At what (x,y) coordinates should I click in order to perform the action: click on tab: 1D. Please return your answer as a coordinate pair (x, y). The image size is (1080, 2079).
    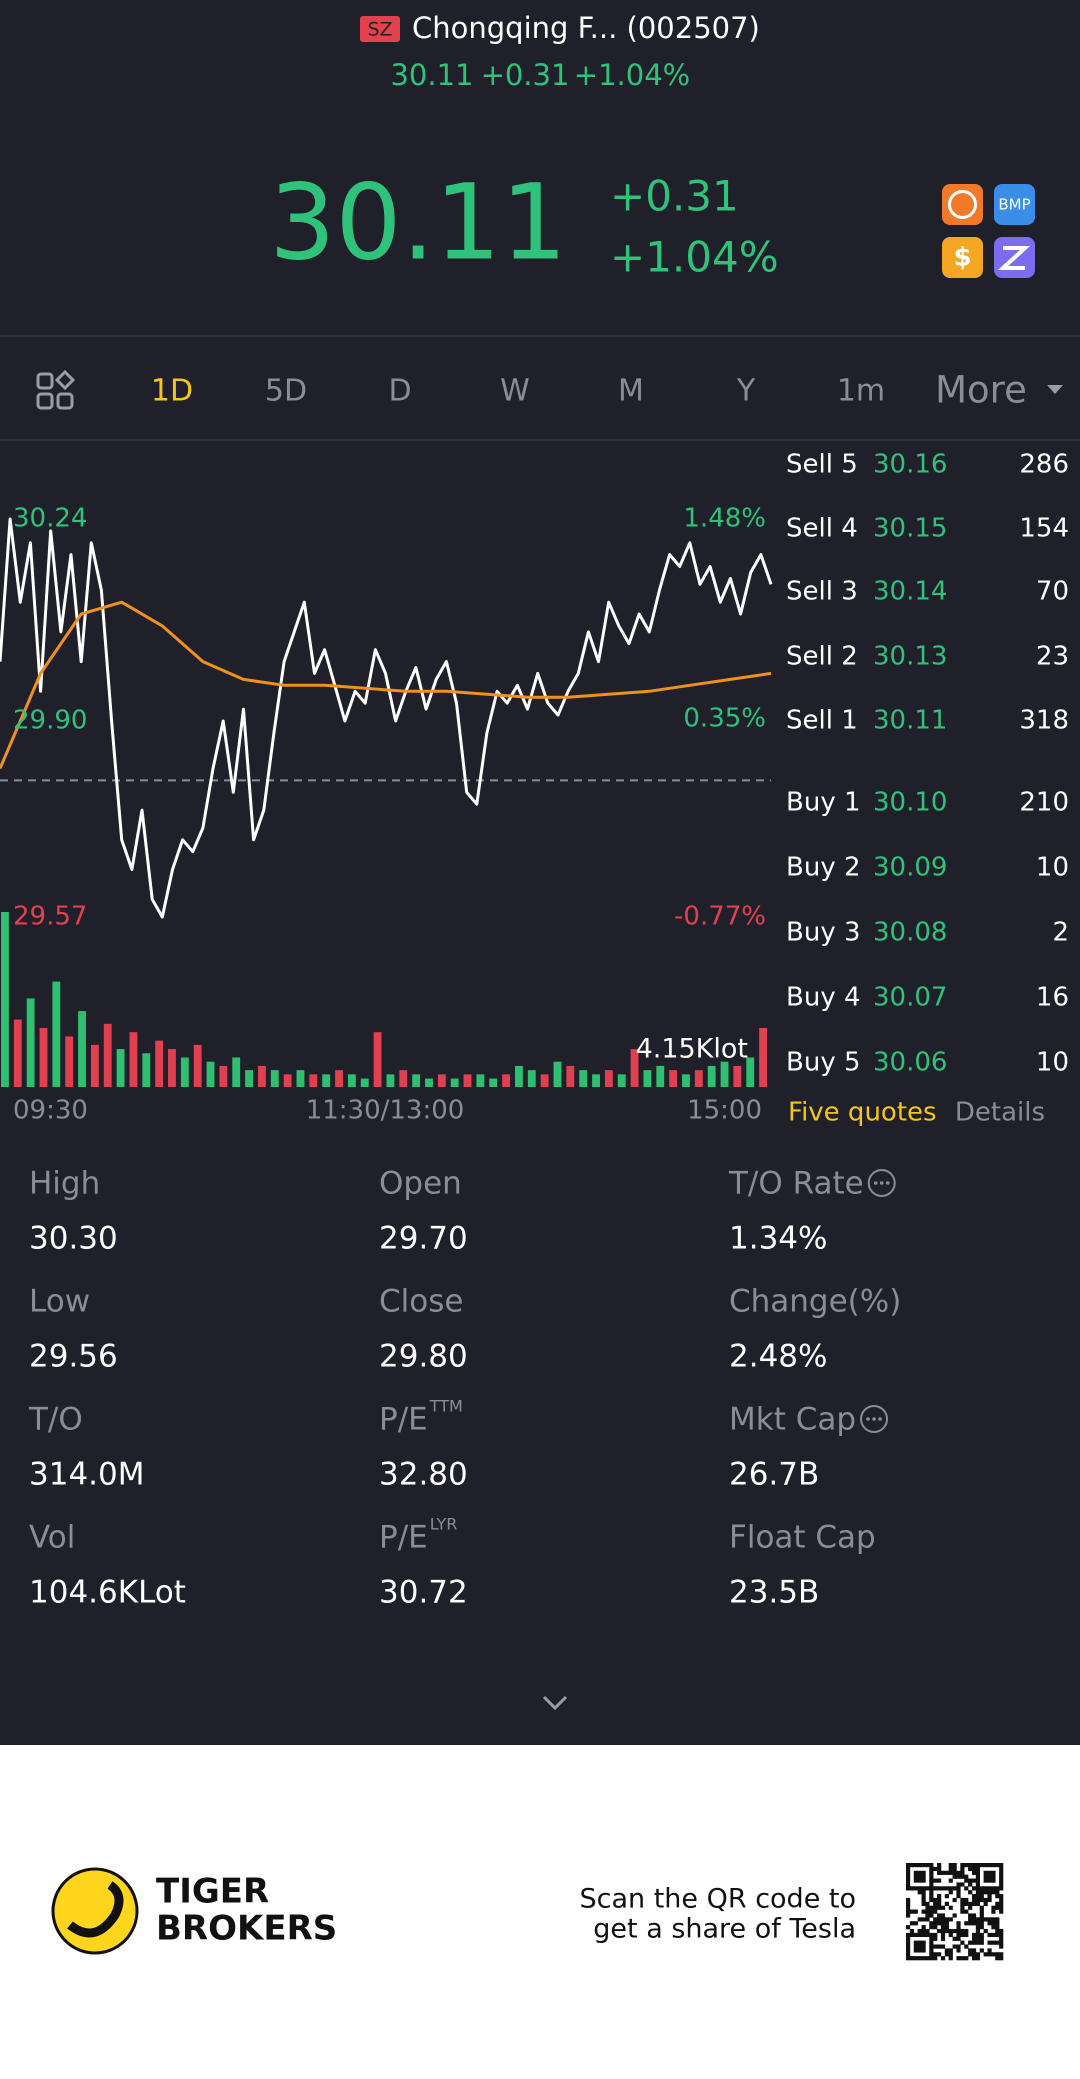
    Looking at the image, I should click on (172, 391).